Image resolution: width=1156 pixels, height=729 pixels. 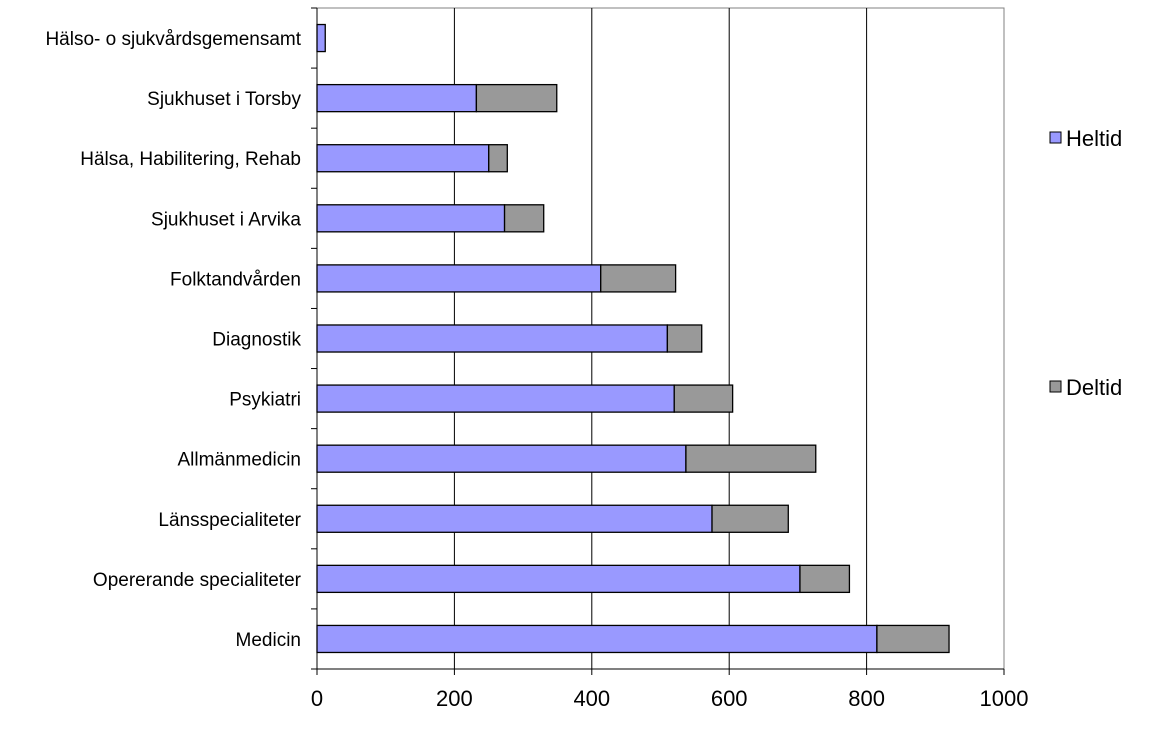 What do you see at coordinates (229, 520) in the screenshot?
I see `category-label: Länsspecialiteter` at bounding box center [229, 520].